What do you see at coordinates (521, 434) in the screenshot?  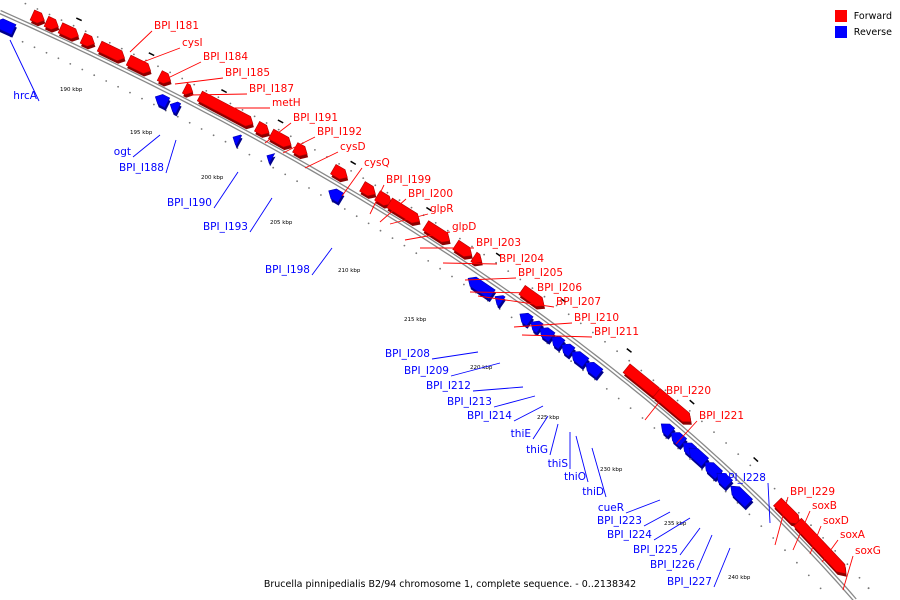 I see `reverse-gene-label: thiE` at bounding box center [521, 434].